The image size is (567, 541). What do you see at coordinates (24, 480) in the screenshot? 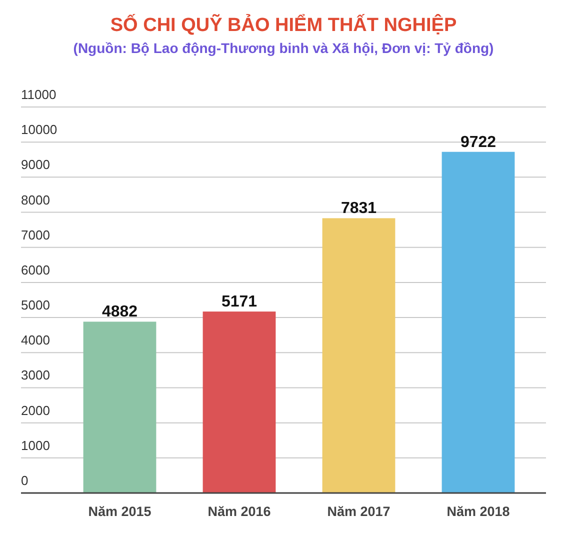
I see `y-tick-label: 0` at bounding box center [24, 480].